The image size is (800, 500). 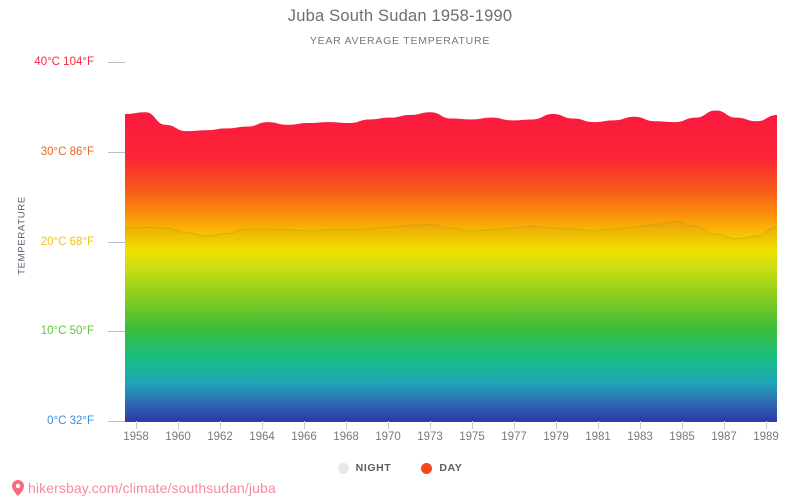 What do you see at coordinates (388, 437) in the screenshot?
I see `x-axis-label-1970: 1970` at bounding box center [388, 437].